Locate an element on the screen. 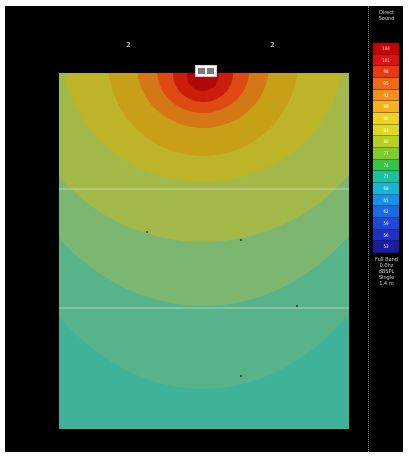  legend-swatch: 83 is located at coordinates (386, 130).